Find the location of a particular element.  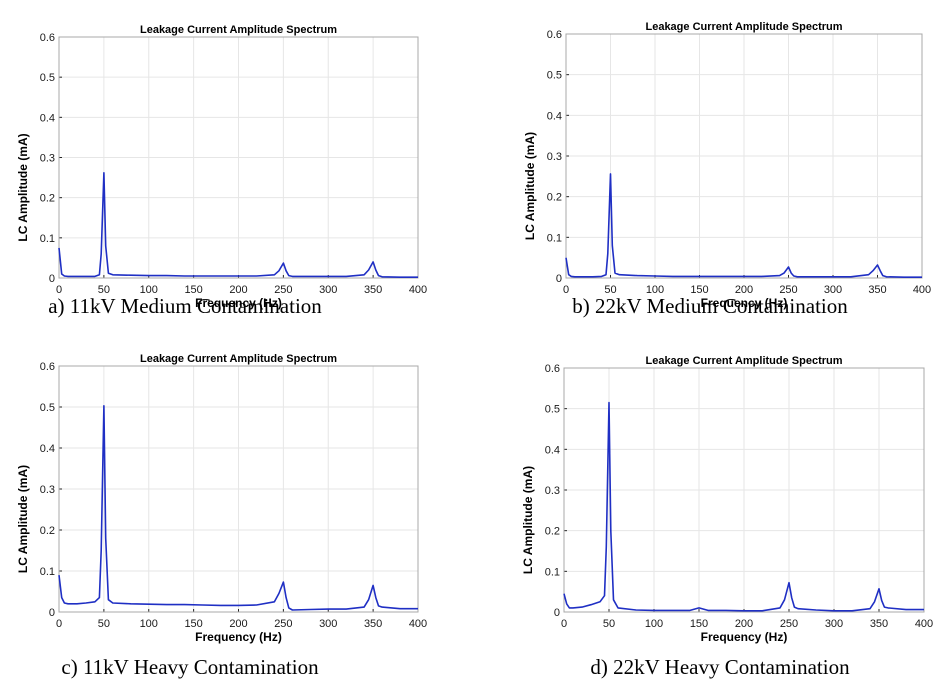

panel-caption: c) 11kV Heavy Contamination is located at coordinates (190, 667).